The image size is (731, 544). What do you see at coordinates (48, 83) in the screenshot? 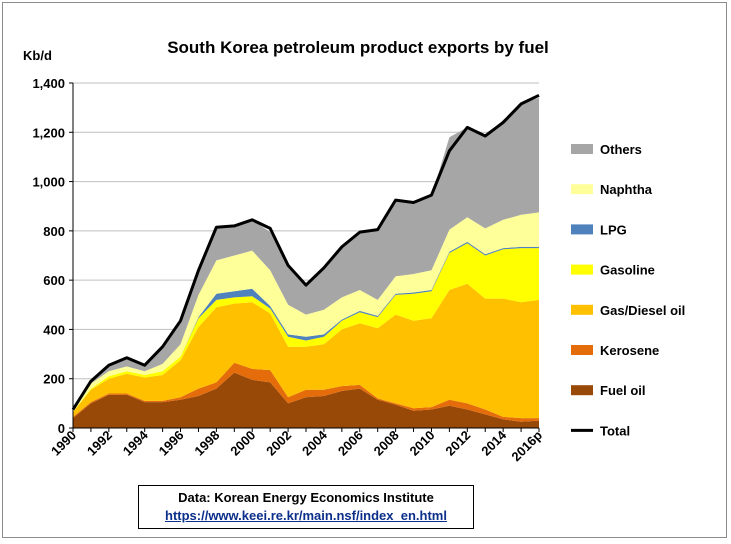
I see `y-tick-label: 1,400` at bounding box center [48, 83].